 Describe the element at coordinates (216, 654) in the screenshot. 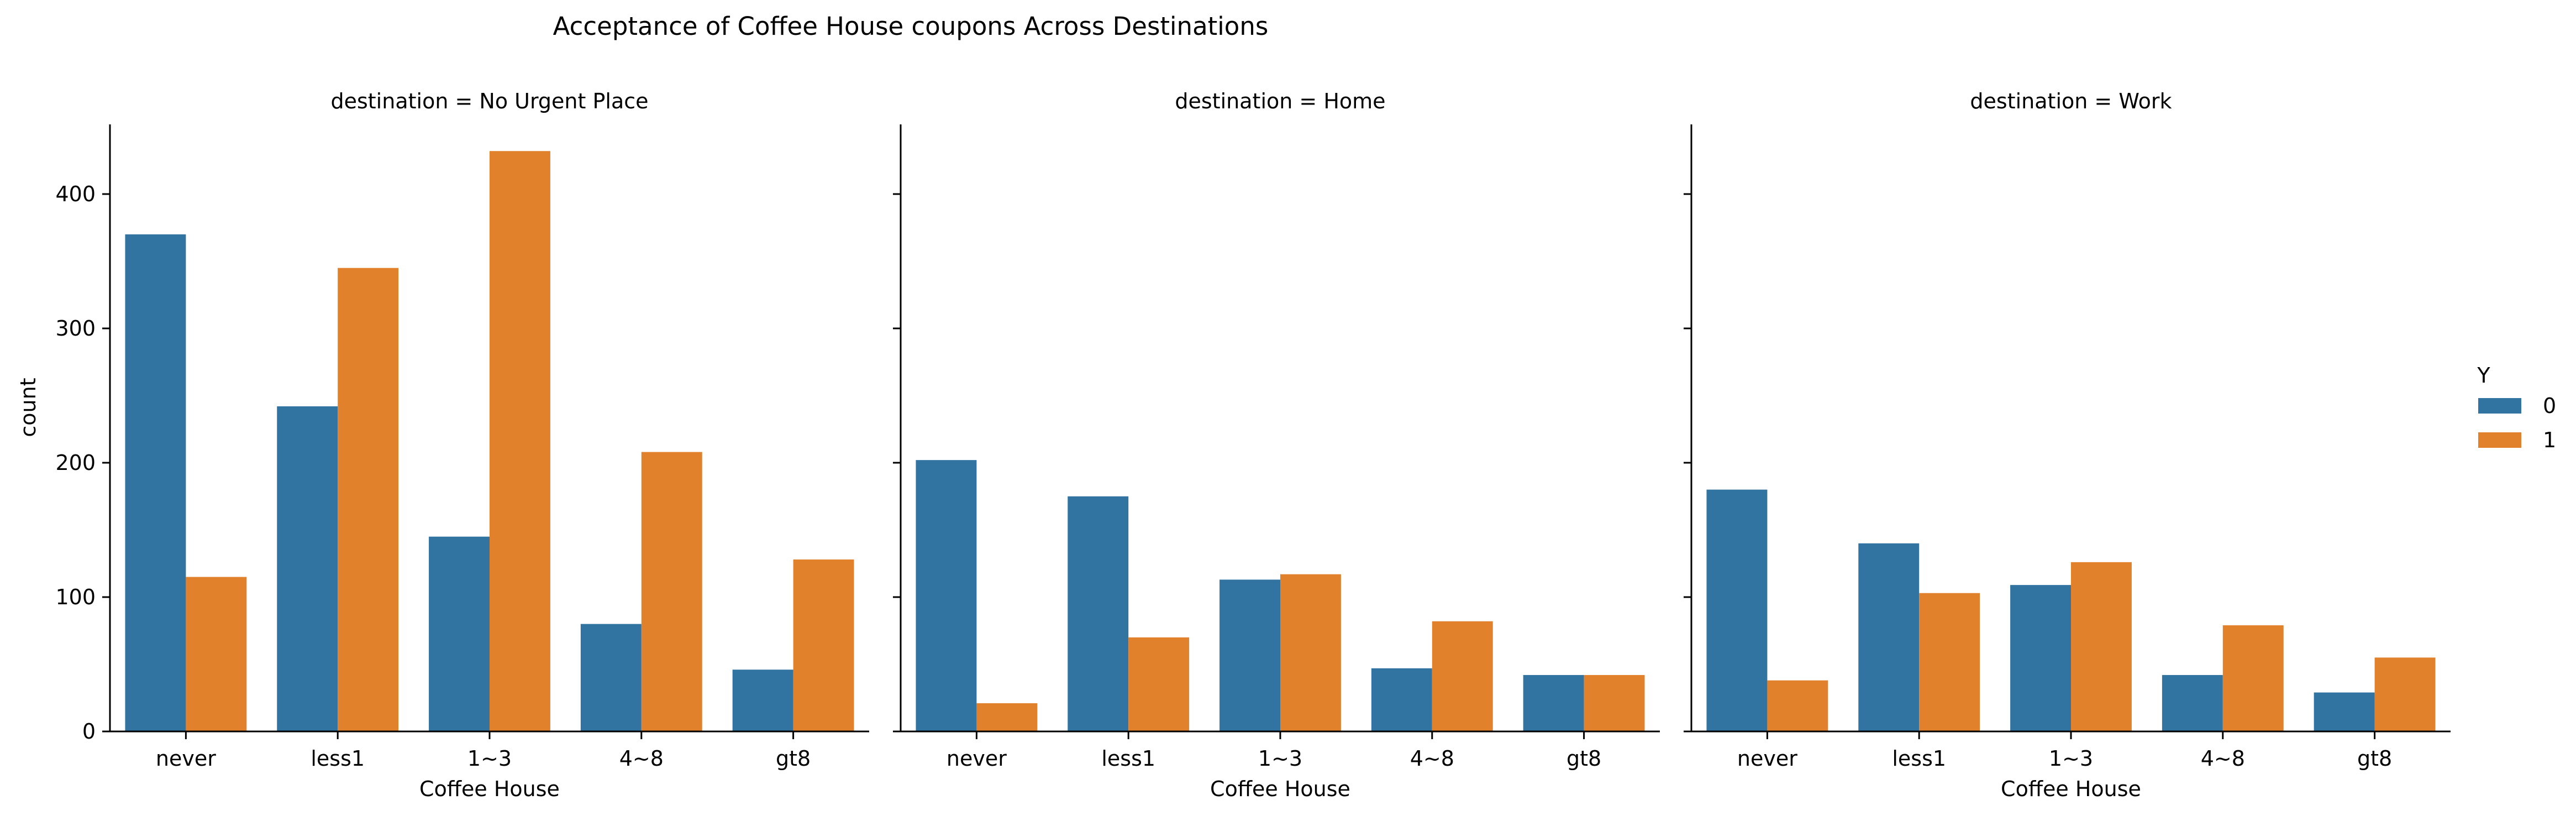

I see `bar-destination-no-urgent-place-never-y1` at that location.